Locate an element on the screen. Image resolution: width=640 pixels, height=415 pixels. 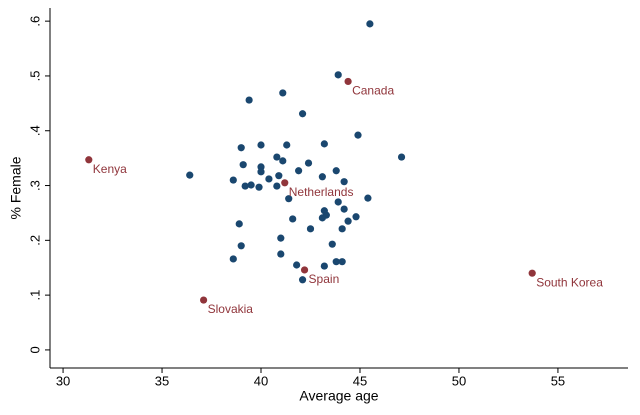
y-axis-title: % Female is located at coordinates (16, 187).